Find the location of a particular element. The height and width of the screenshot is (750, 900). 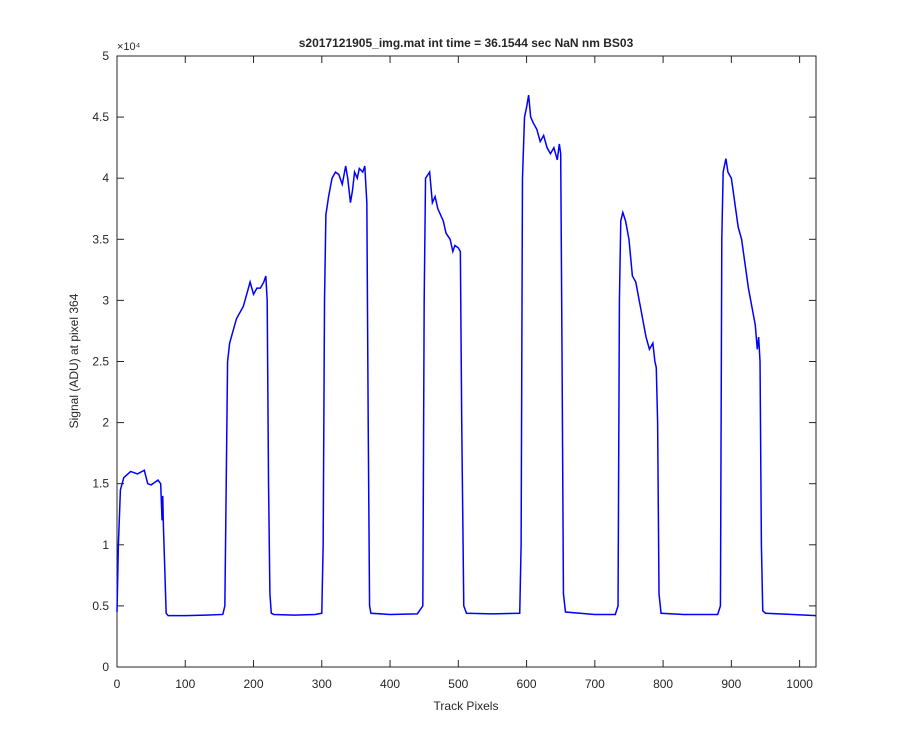

x-tick-label: 300 is located at coordinates (322, 684).